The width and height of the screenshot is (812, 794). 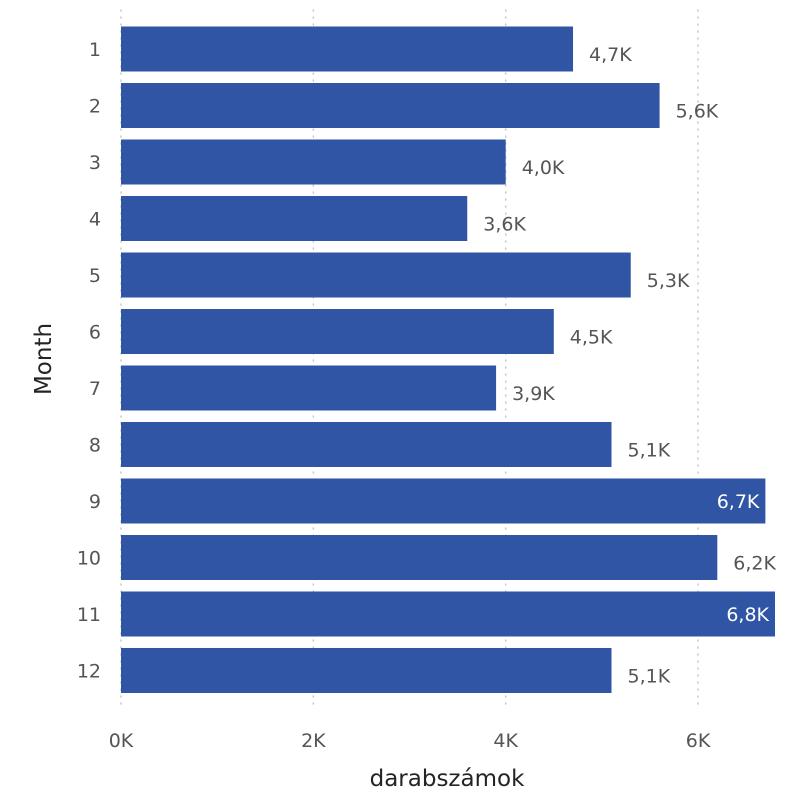 I want to click on data-label: 4,7K, so click(x=610, y=55).